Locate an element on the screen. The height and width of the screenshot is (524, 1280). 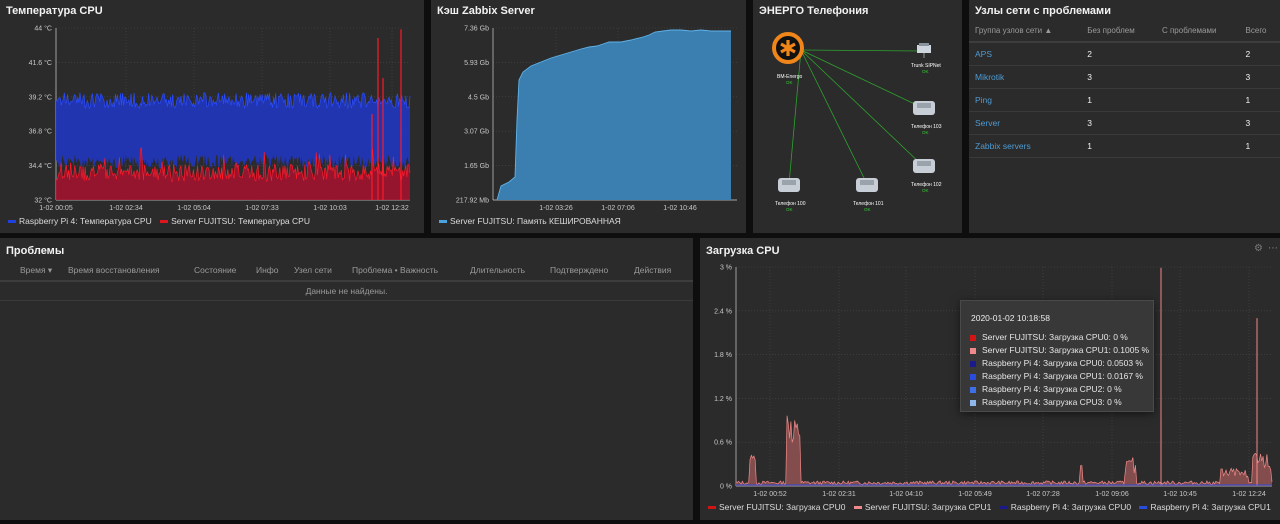
y-tick-label: 0.6 % is located at coordinates (723, 443).